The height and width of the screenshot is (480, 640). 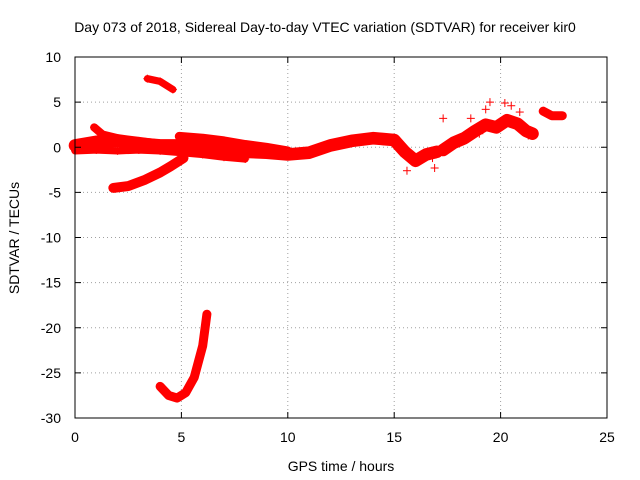 I want to click on series-descending-arc, so click(x=148, y=173).